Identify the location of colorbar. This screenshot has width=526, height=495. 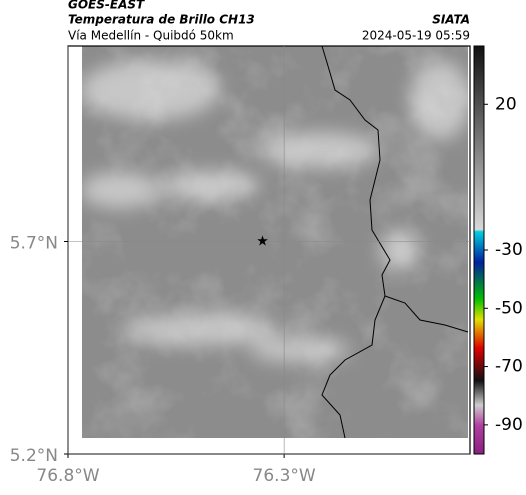
(479, 250).